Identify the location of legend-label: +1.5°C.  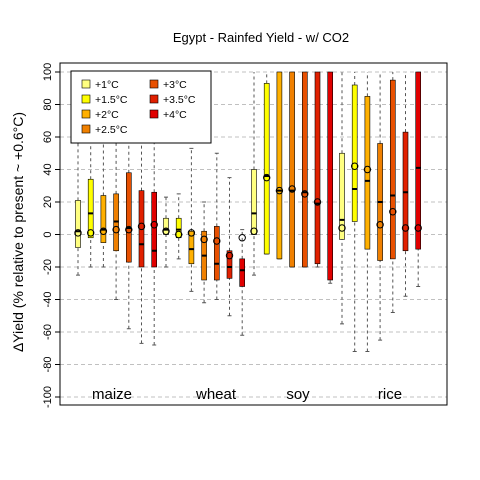
(111, 100).